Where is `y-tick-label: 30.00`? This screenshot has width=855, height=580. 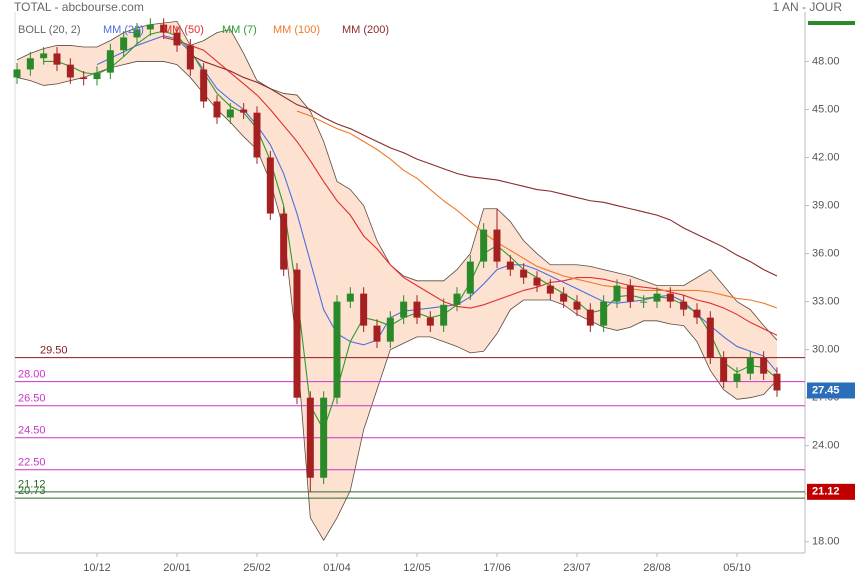 y-tick-label: 30.00 is located at coordinates (826, 350).